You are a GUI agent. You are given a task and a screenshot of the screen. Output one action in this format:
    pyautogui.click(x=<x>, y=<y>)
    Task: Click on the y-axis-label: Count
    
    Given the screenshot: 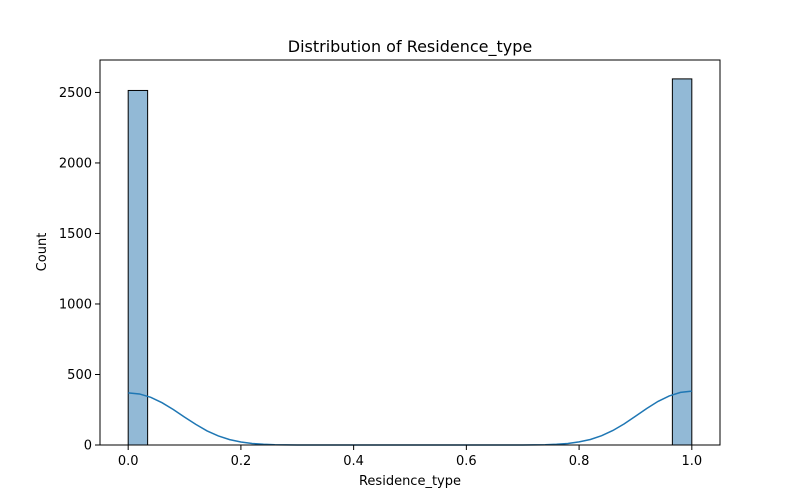 What is the action you would take?
    pyautogui.click(x=42, y=252)
    